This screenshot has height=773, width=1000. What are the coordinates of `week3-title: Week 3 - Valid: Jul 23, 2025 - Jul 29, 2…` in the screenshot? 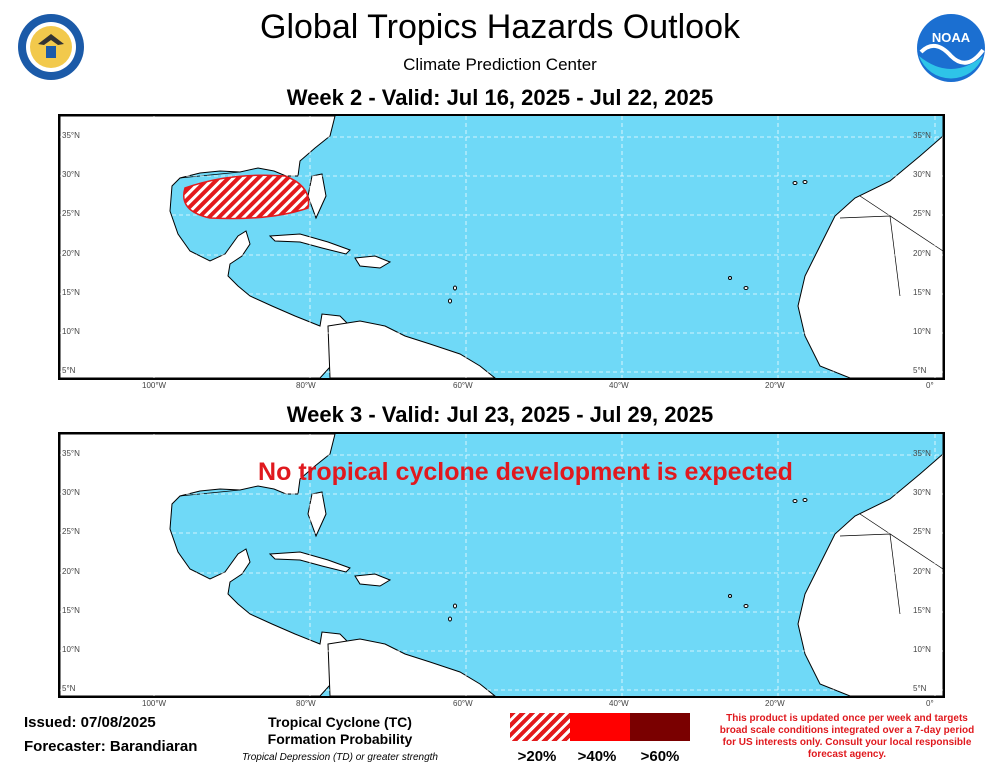 It's located at (500, 414).